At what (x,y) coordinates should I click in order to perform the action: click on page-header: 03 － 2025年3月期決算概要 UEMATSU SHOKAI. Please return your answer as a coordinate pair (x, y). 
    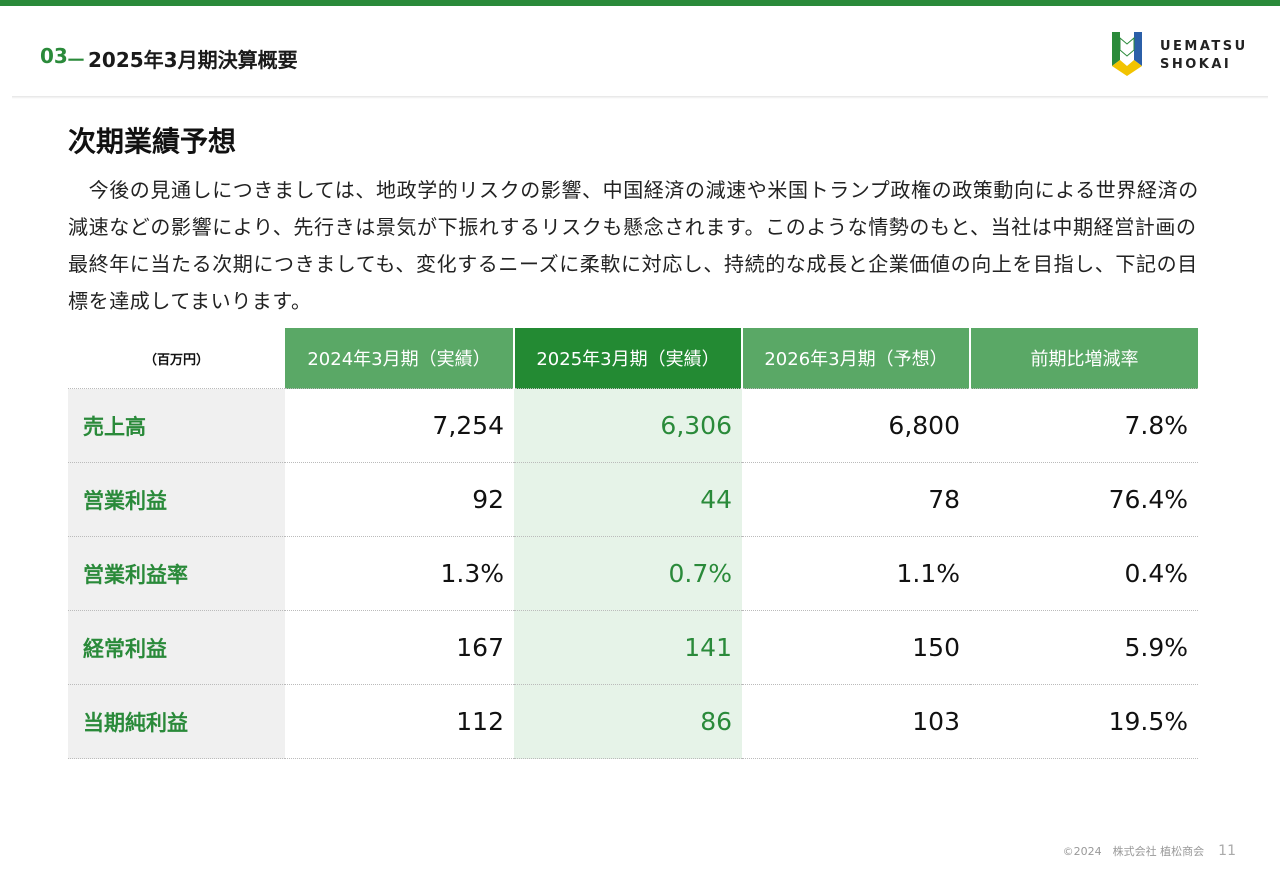
    Looking at the image, I should click on (640, 52).